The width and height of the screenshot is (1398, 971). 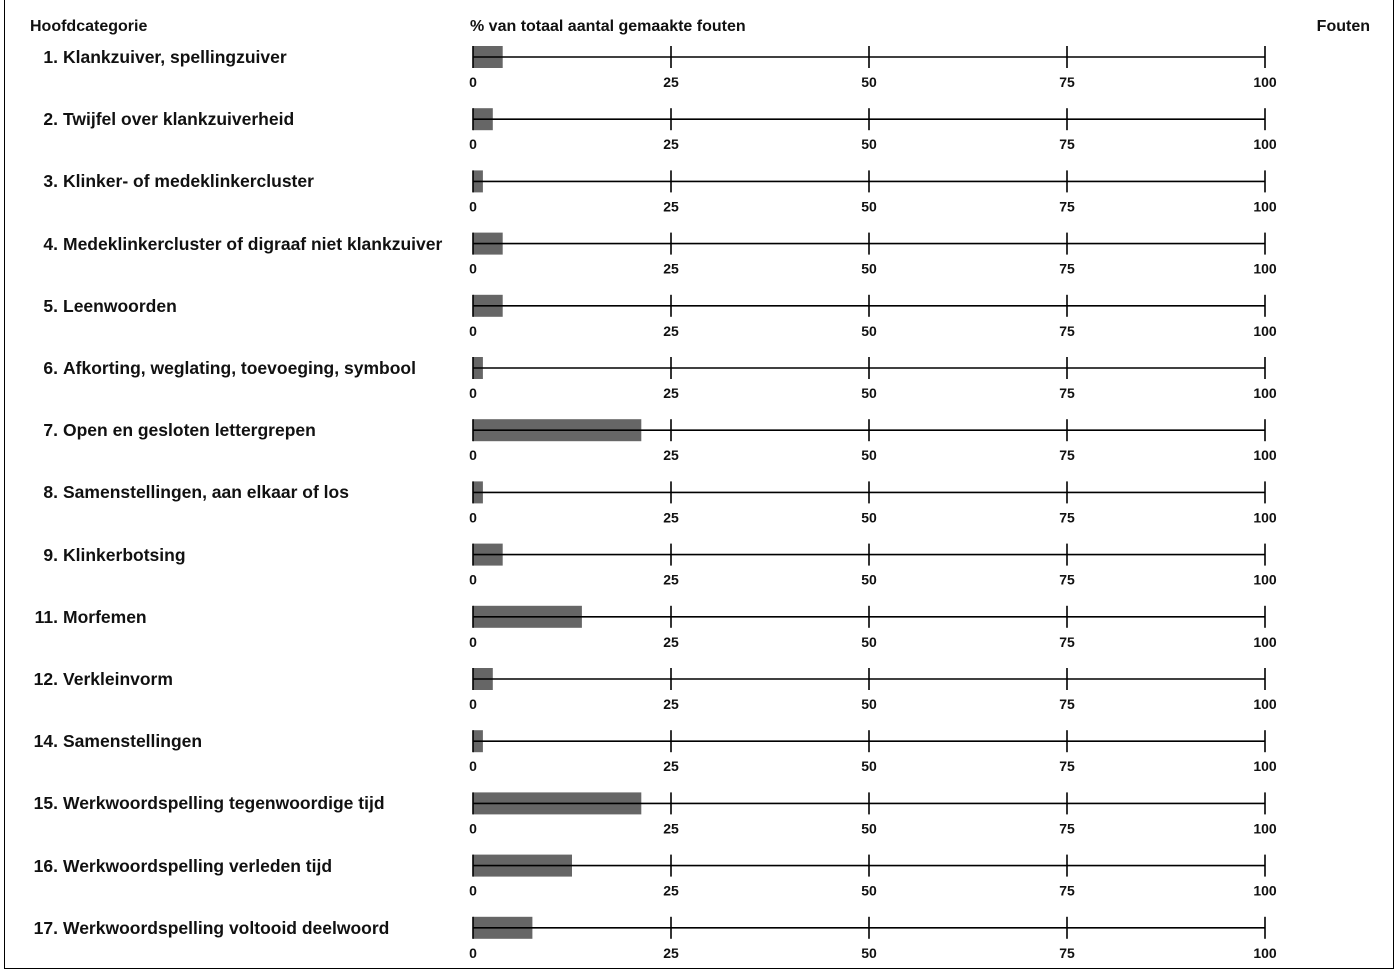 What do you see at coordinates (188, 181) in the screenshot?
I see `category-name: Klinker- of medeklinkercluster` at bounding box center [188, 181].